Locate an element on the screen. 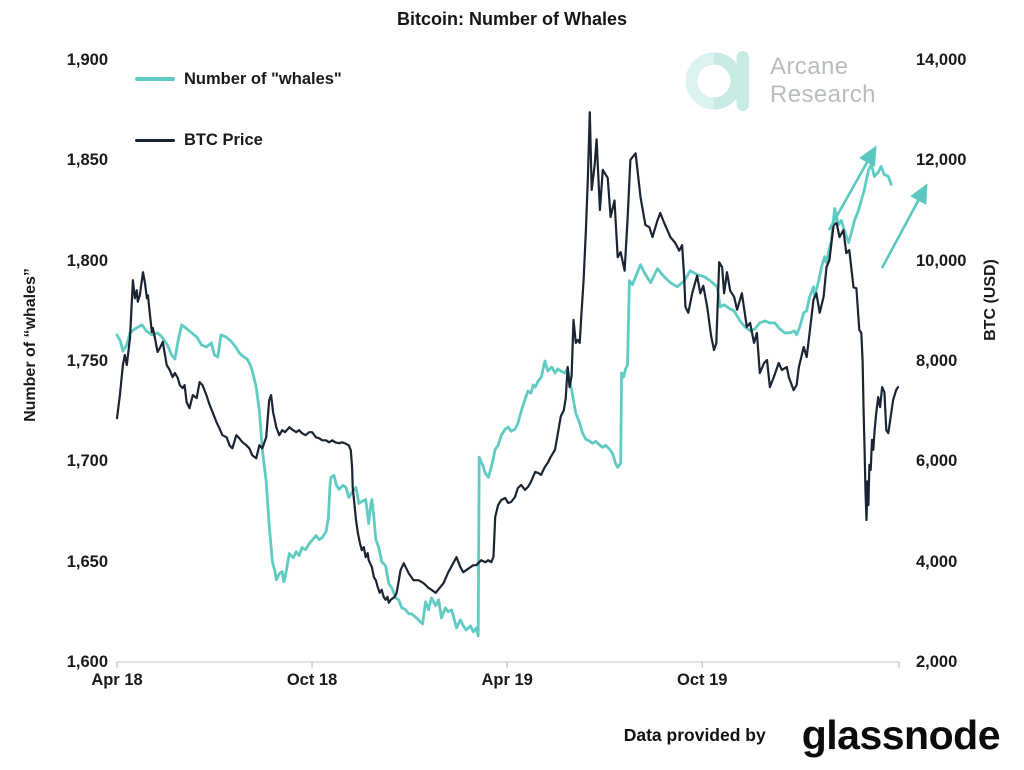  right-axis-tick-label: 2,000 is located at coordinates (937, 662).